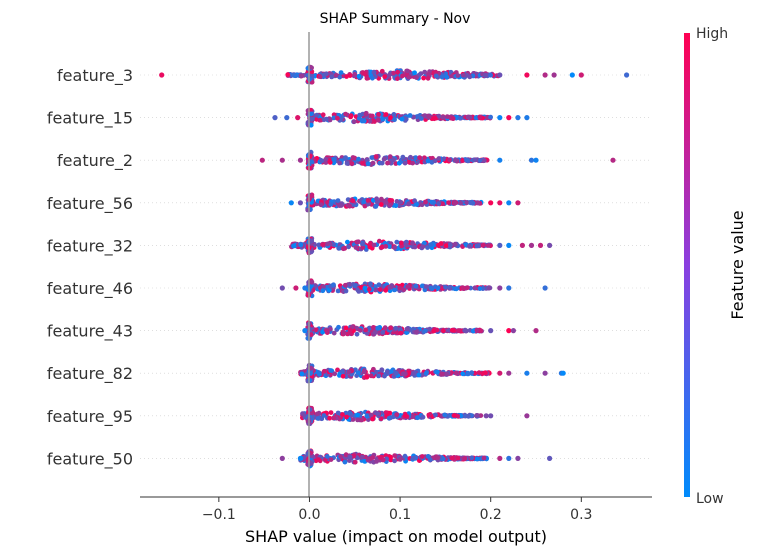 The height and width of the screenshot is (556, 757). What do you see at coordinates (309, 515) in the screenshot?
I see `x-tick-label: 0.0` at bounding box center [309, 515].